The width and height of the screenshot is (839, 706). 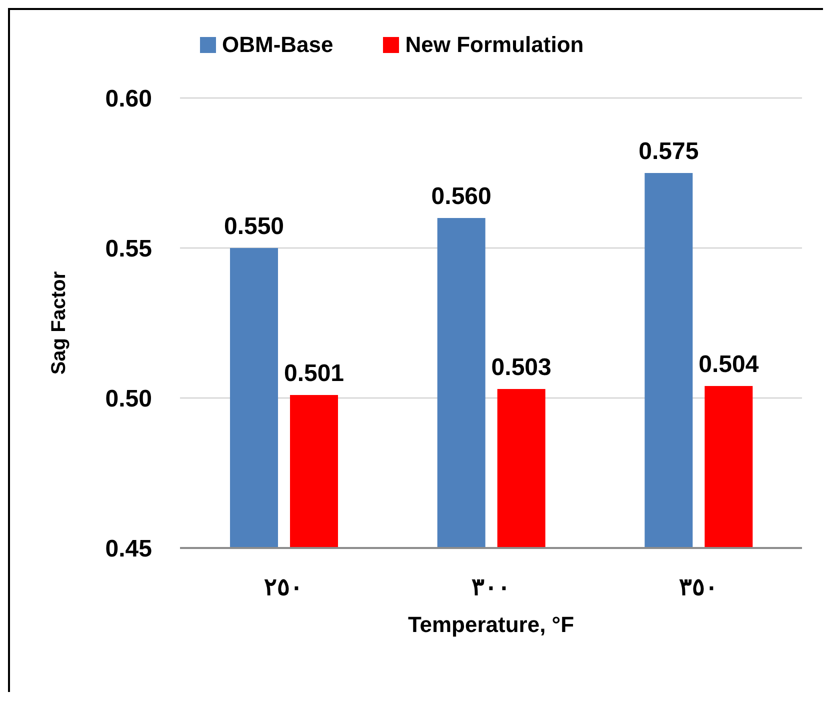 What do you see at coordinates (491, 588) in the screenshot?
I see `x-tick-label: ٣٠٠` at bounding box center [491, 588].